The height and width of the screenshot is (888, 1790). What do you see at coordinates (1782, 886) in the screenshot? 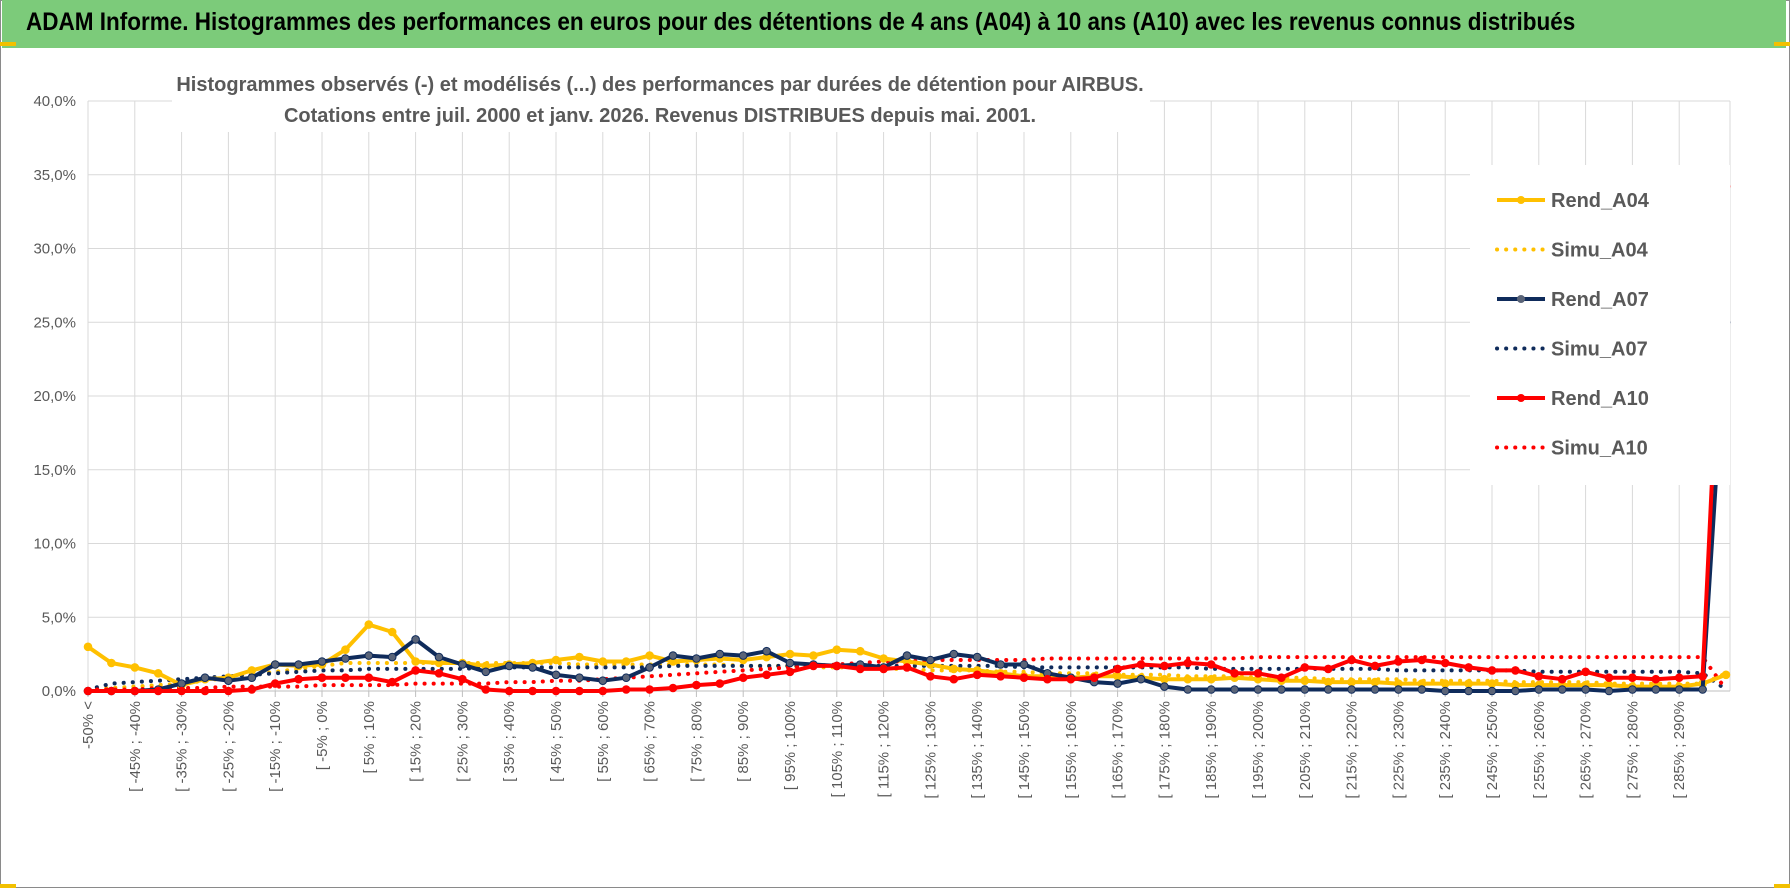
I see `corner-accent-bottom-right` at bounding box center [1782, 886].